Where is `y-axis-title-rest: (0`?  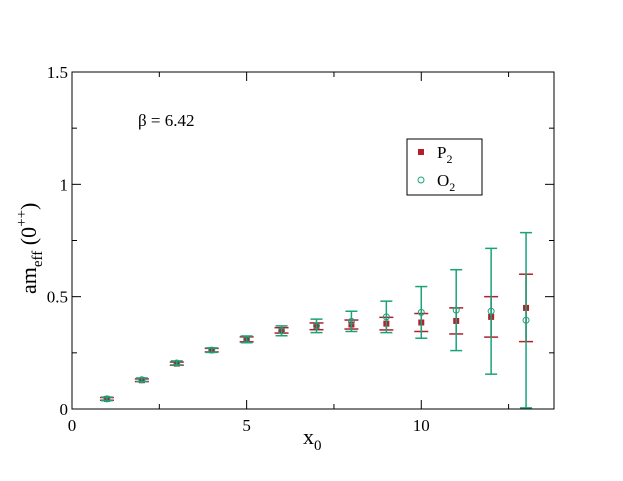
y-axis-title-rest: (0 is located at coordinates (28, 239).